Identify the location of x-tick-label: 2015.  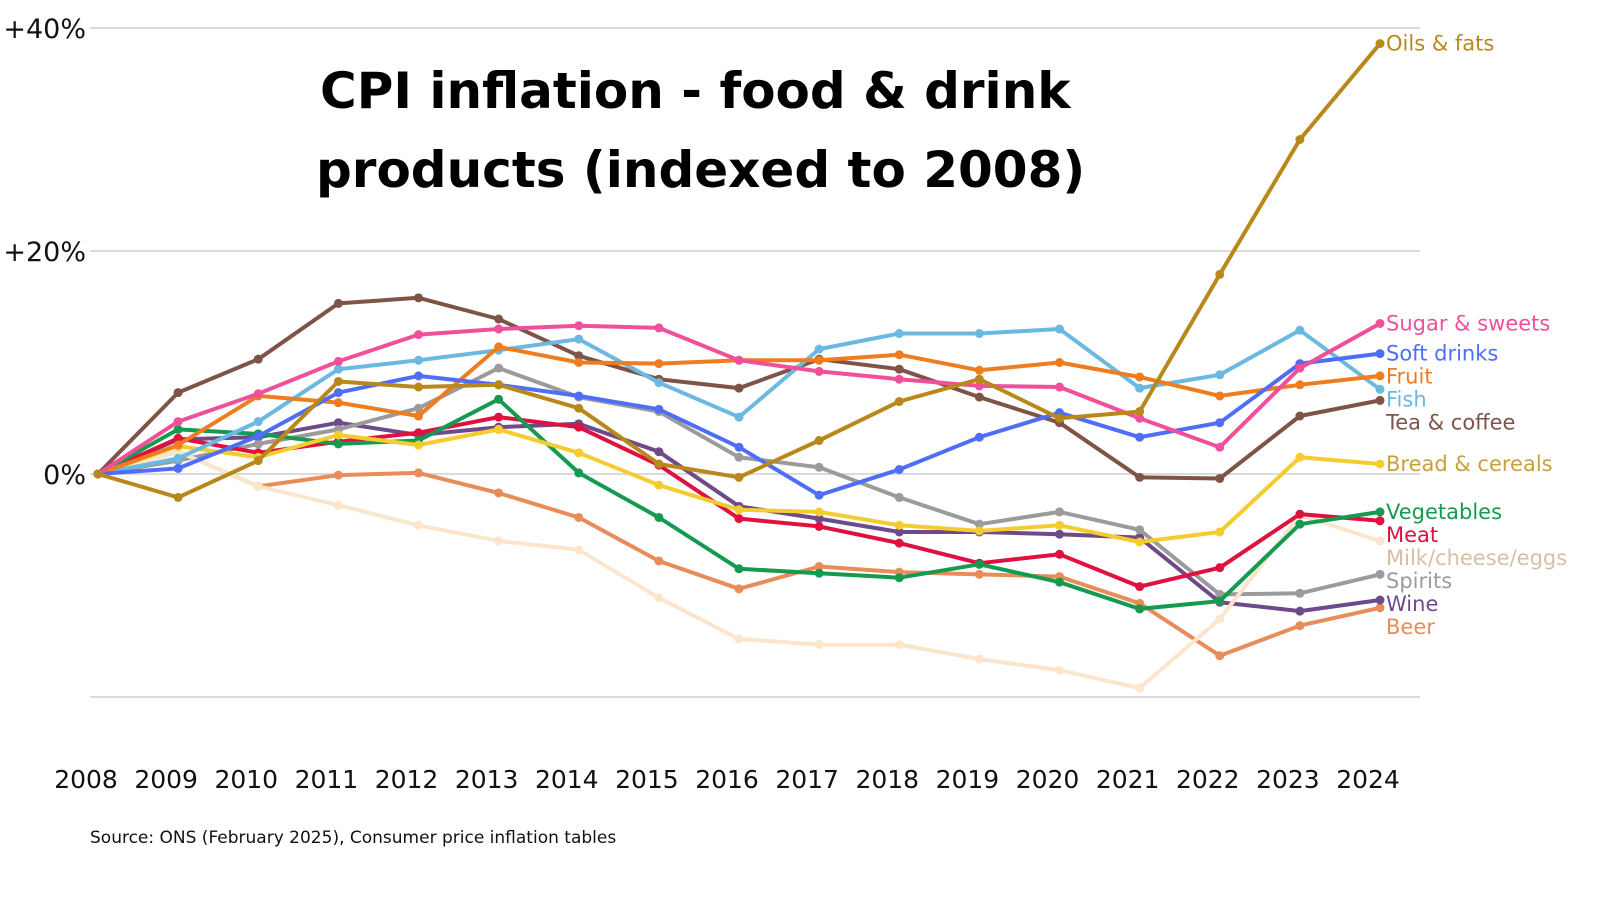
(647, 779).